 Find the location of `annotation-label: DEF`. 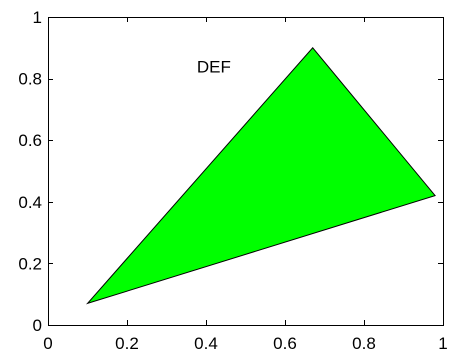

annotation-label: DEF is located at coordinates (214, 66).